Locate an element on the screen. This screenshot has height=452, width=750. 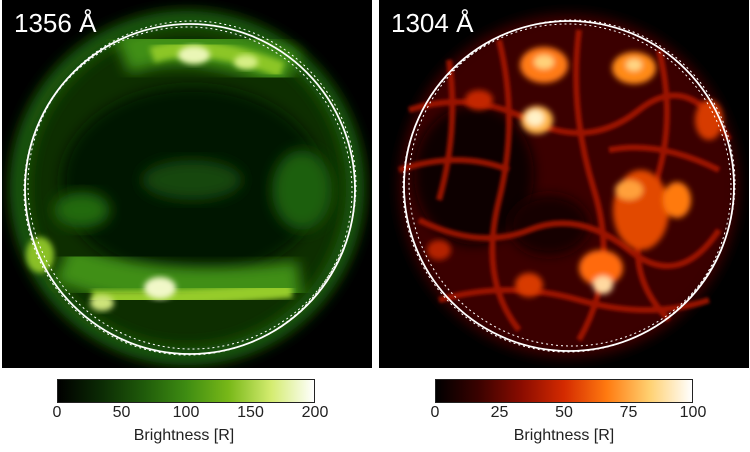
wavelength-label: 1304 Å is located at coordinates (432, 23).